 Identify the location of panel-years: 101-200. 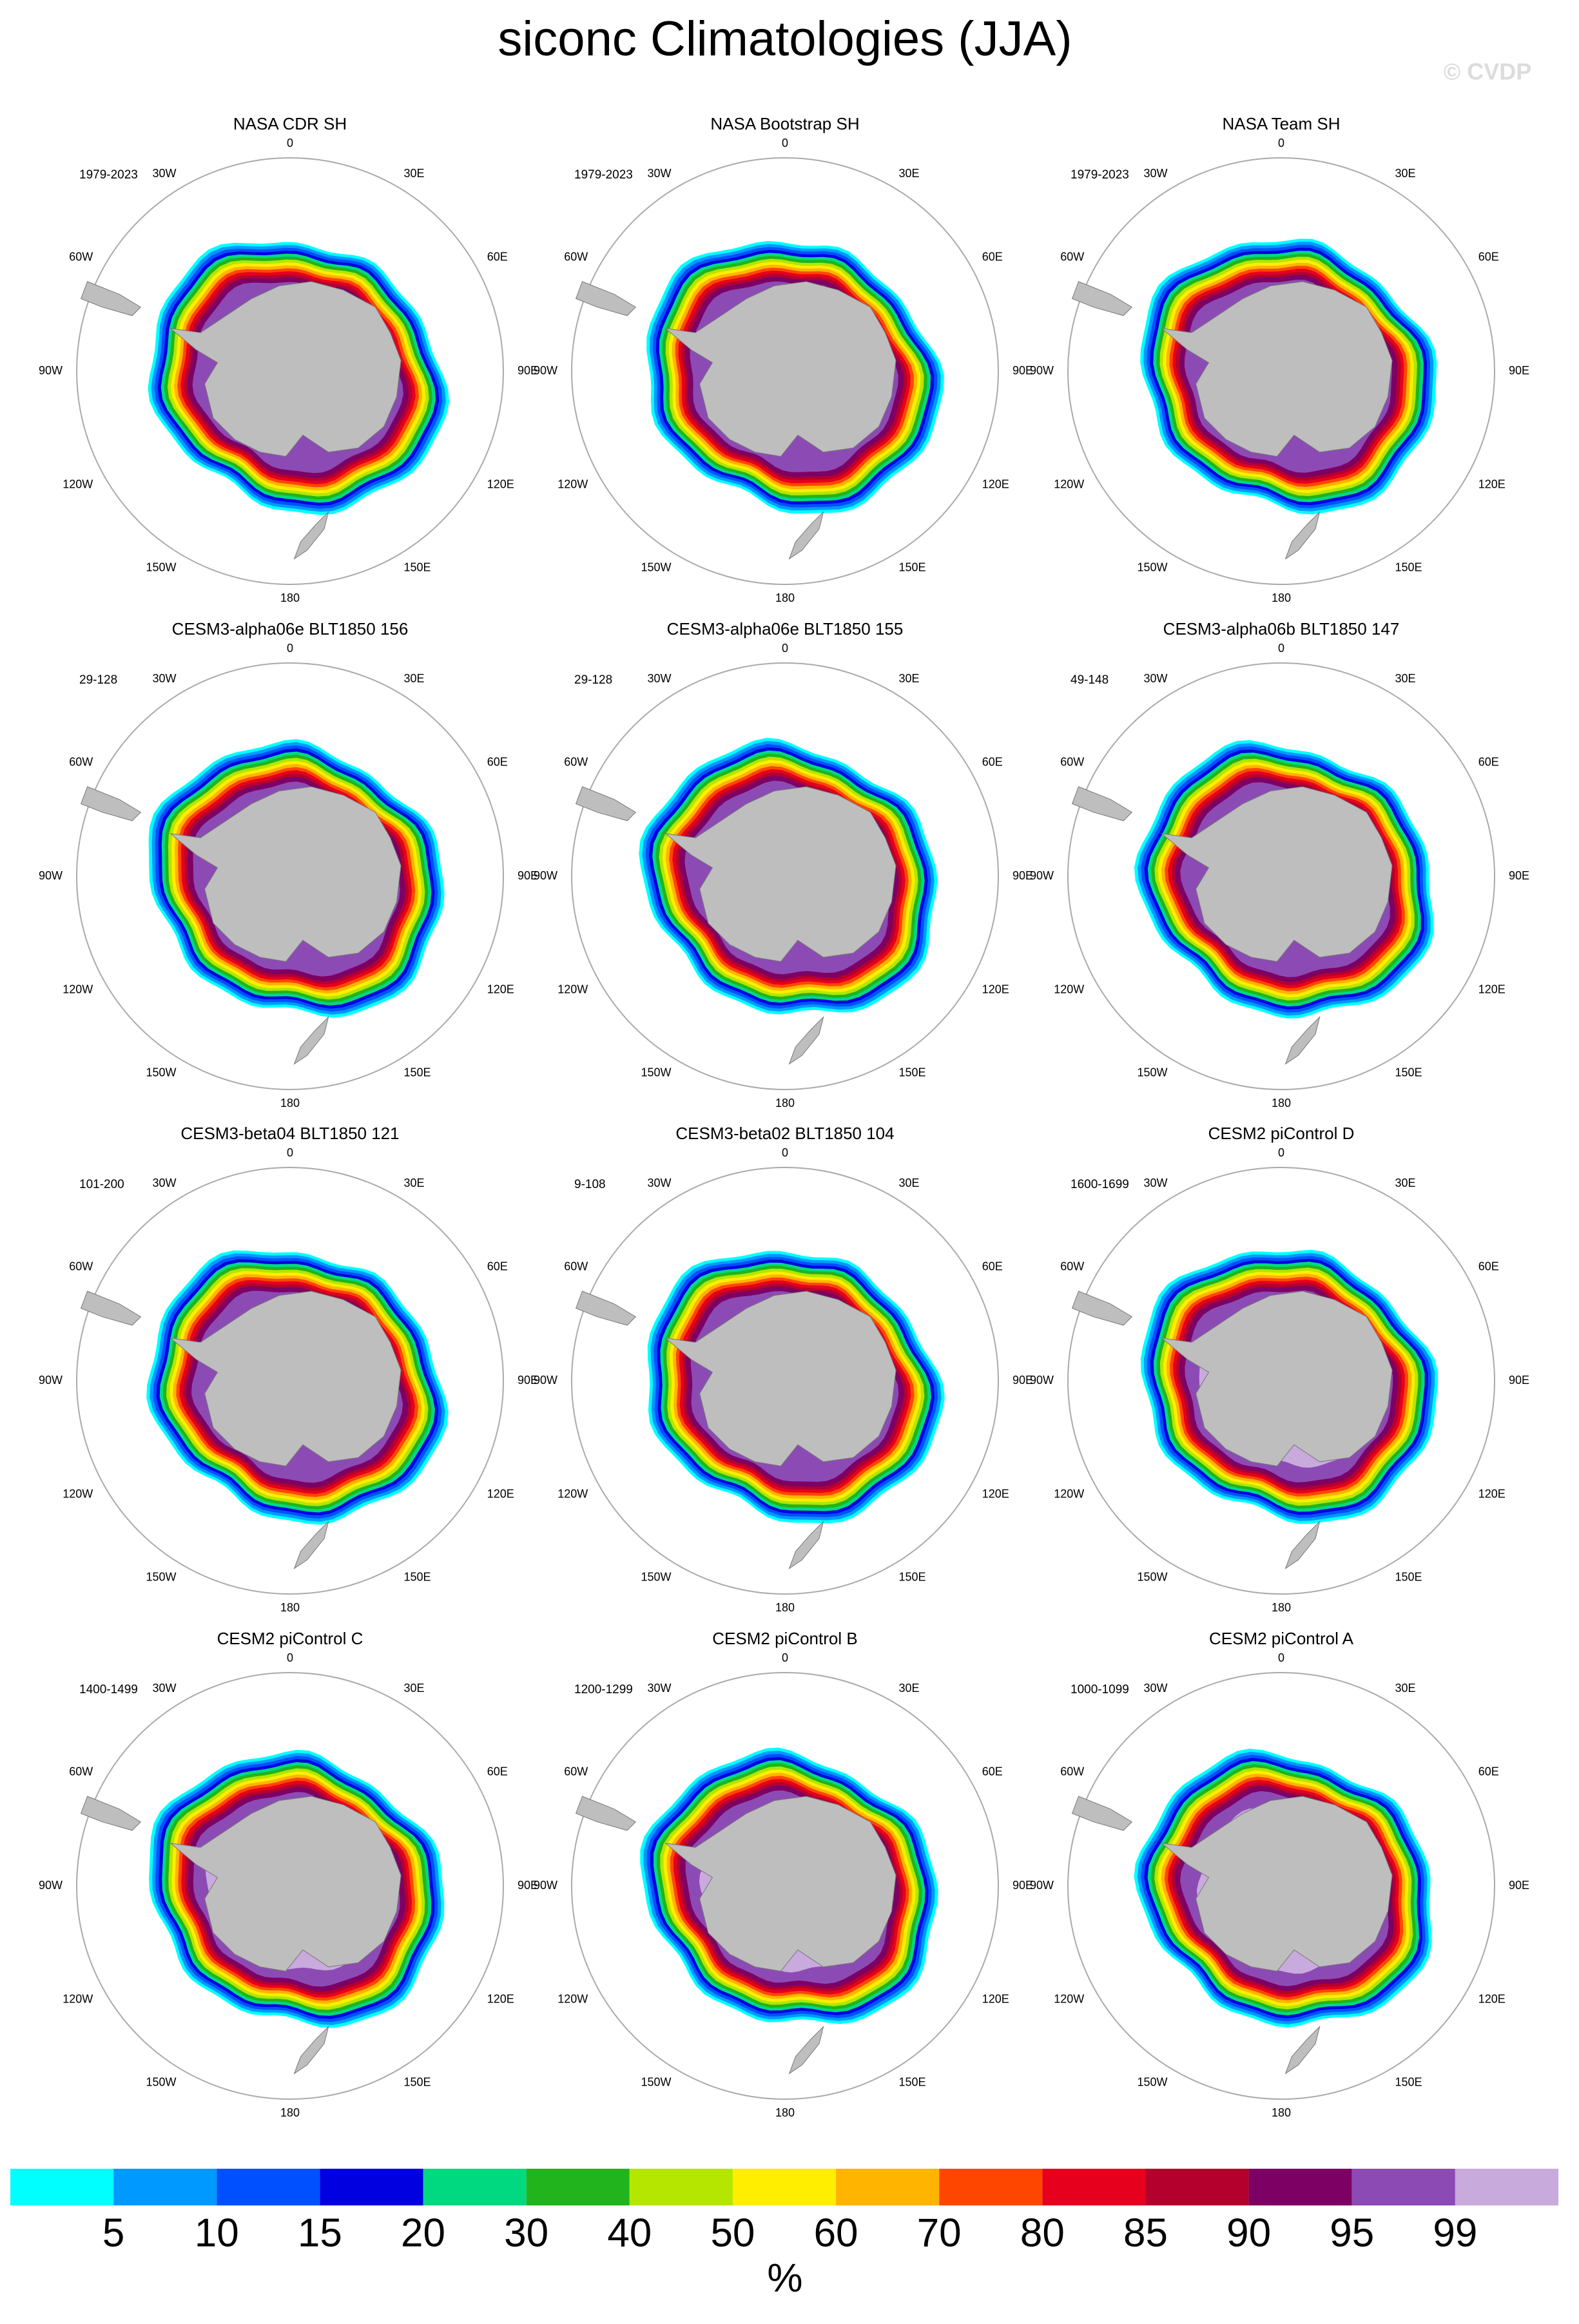
(101, 1184).